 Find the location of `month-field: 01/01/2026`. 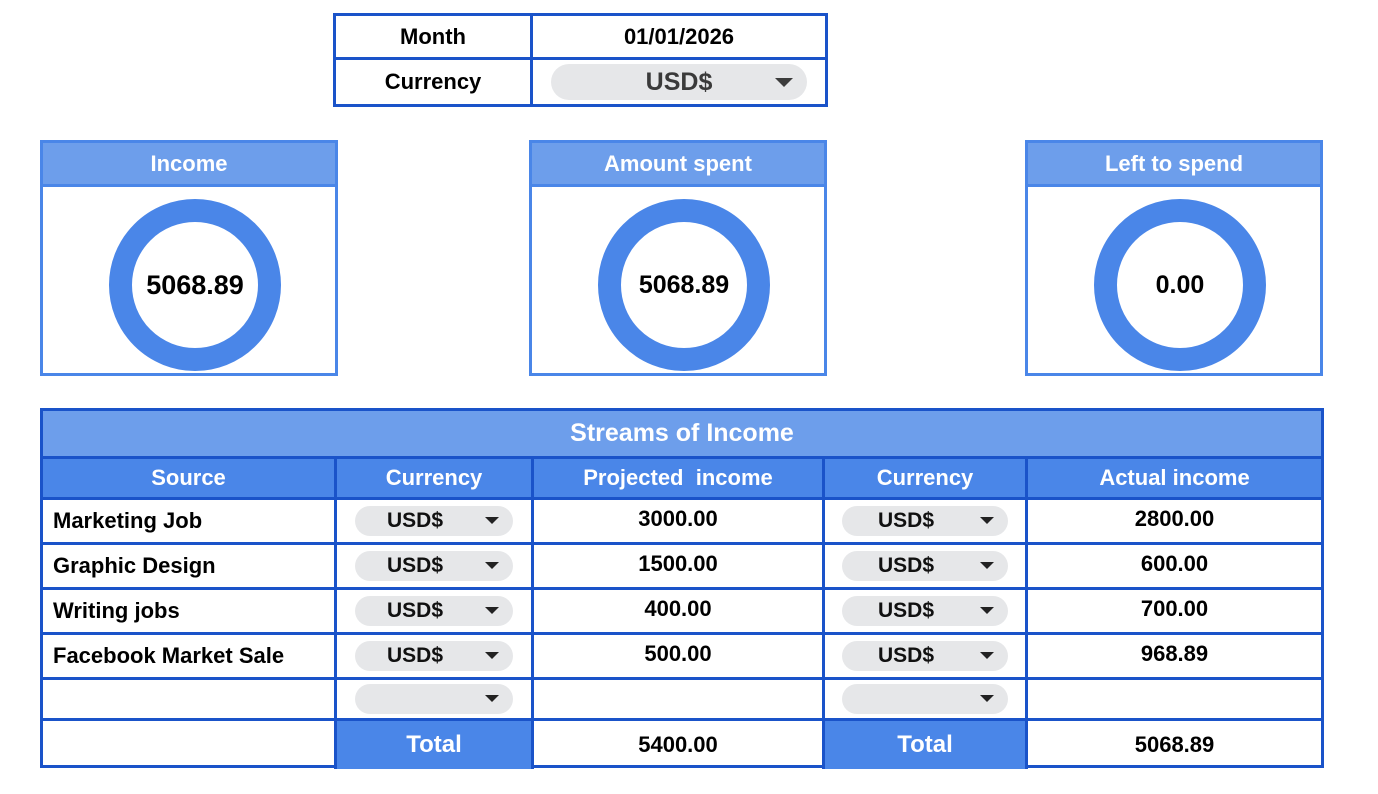

month-field: 01/01/2026 is located at coordinates (679, 38).